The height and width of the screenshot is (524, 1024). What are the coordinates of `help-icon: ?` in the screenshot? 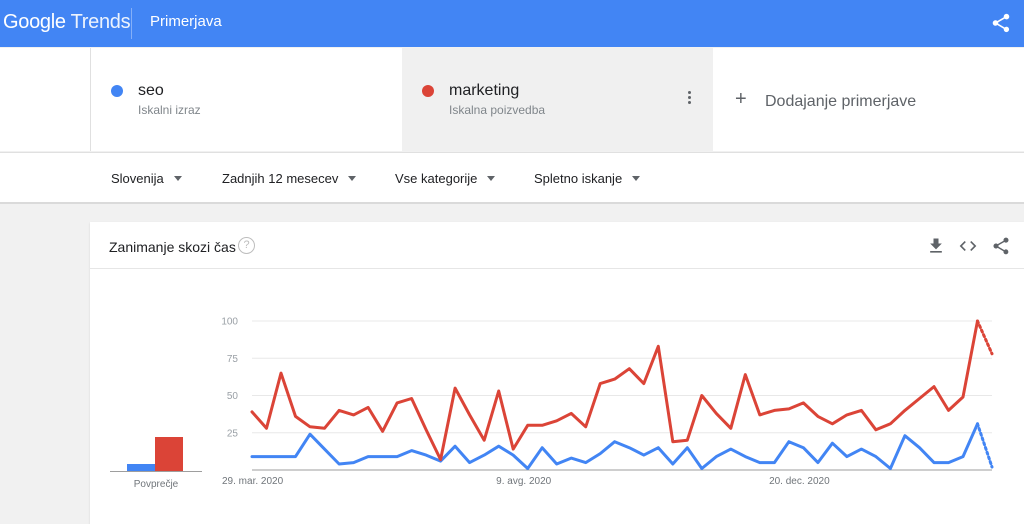 It's located at (246, 245).